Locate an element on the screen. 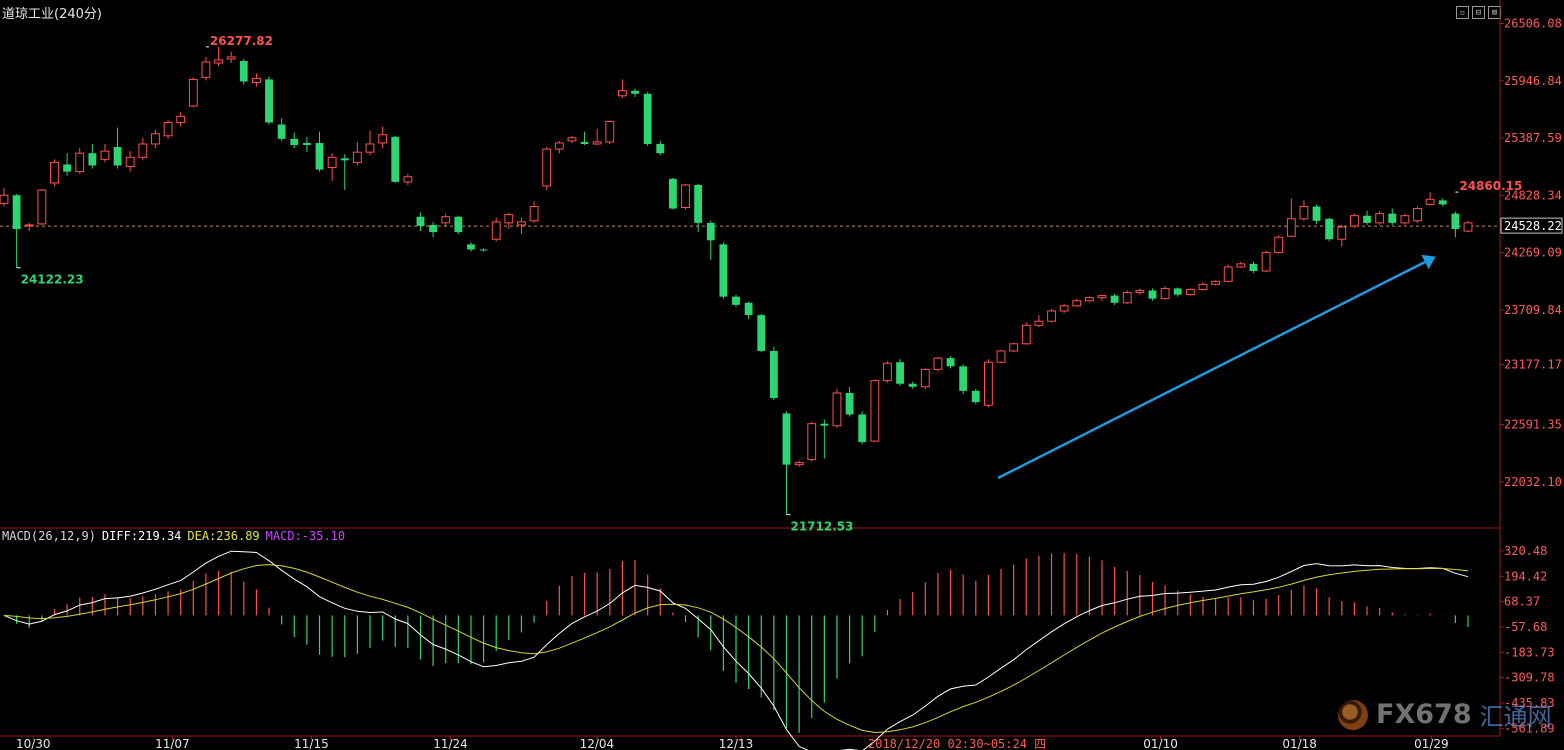 This screenshot has height=750, width=1564. restore-icon: ▫ is located at coordinates (1462, 12).